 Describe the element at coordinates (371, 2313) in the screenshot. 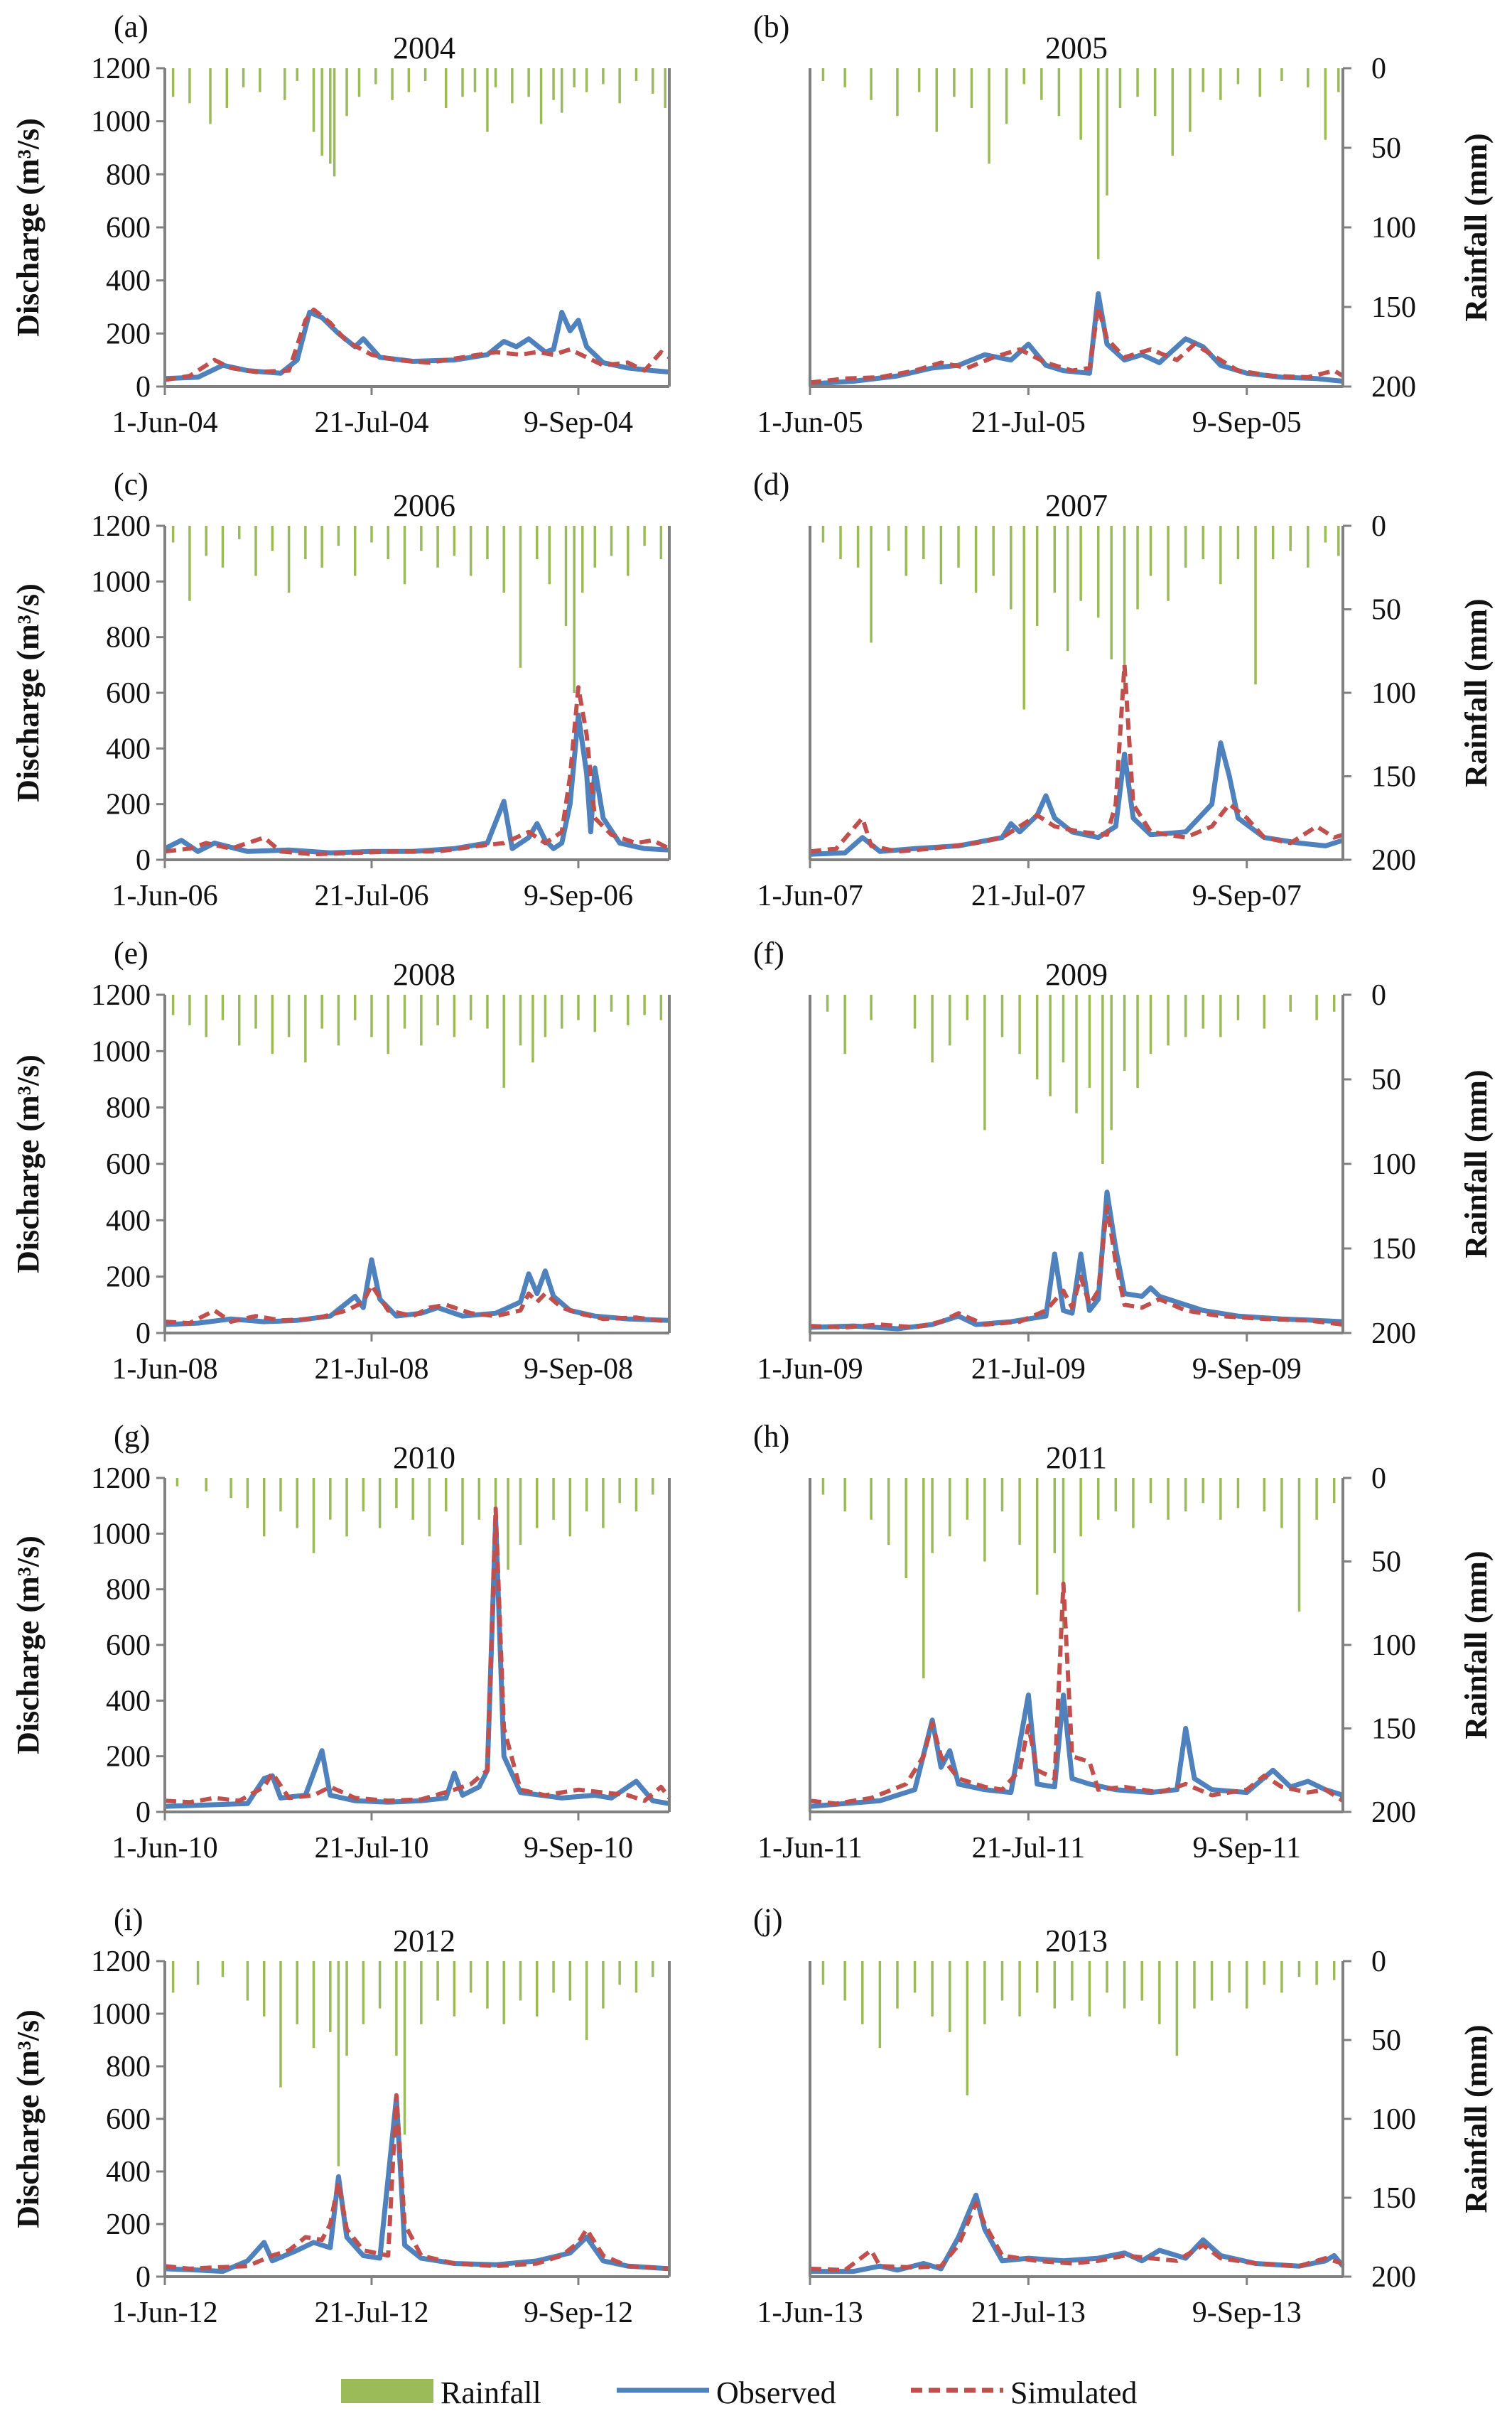

I see `x-tick-label: 21-Jul-12` at that location.